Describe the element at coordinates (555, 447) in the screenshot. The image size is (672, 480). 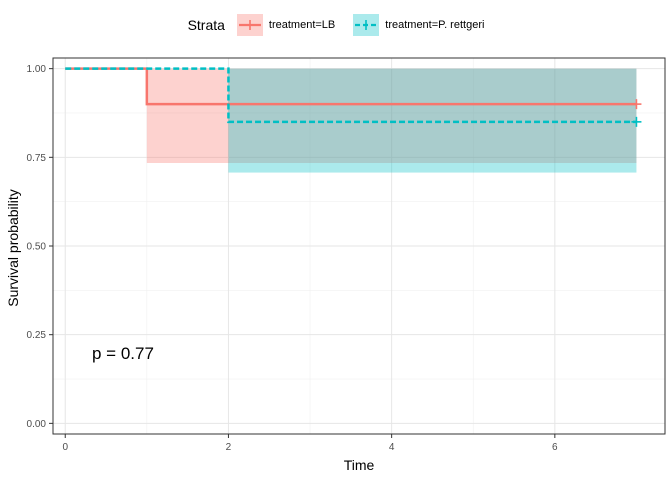
I see `x-tick-label: 6` at that location.